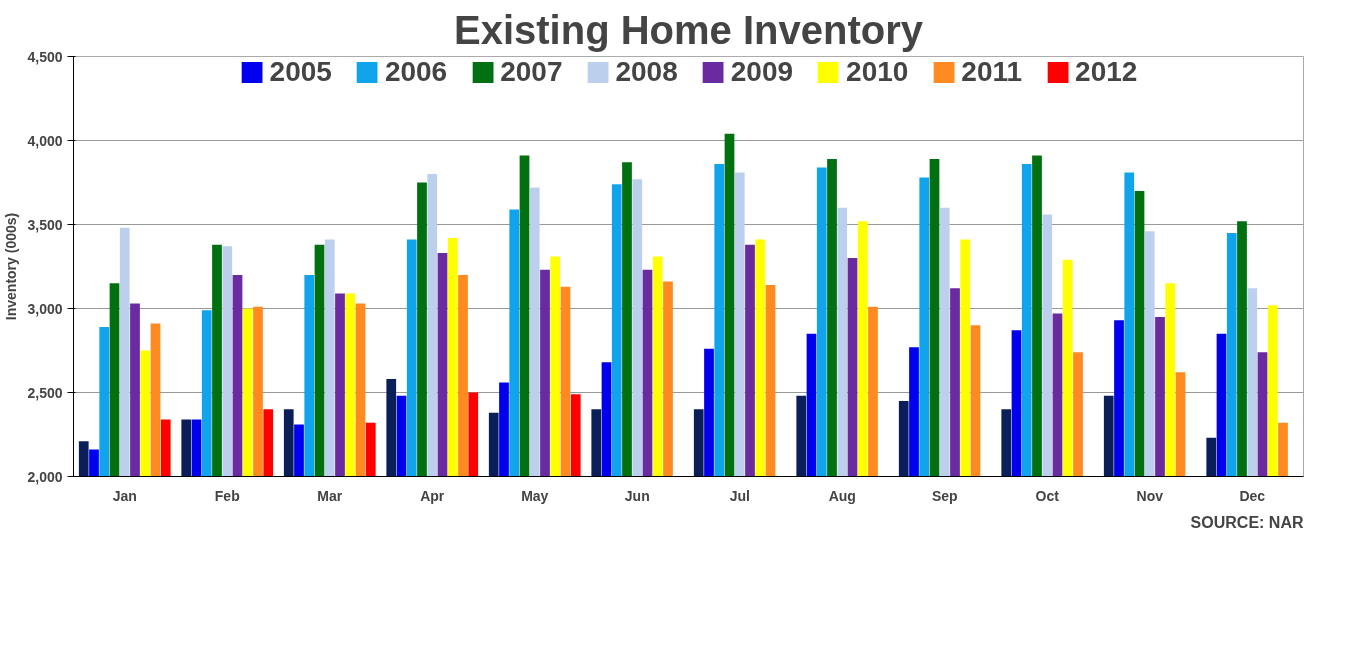 This screenshot has width=1347, height=647. What do you see at coordinates (739, 495) in the screenshot?
I see `x-tick-label: Jul` at bounding box center [739, 495].